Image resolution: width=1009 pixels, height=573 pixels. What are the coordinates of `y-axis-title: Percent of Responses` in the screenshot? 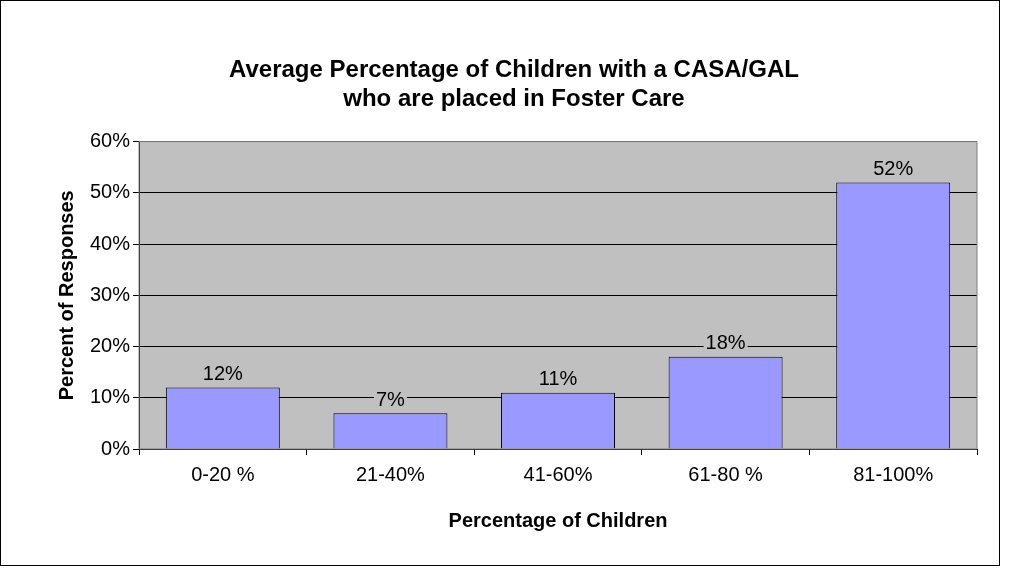 It's located at (65, 295).